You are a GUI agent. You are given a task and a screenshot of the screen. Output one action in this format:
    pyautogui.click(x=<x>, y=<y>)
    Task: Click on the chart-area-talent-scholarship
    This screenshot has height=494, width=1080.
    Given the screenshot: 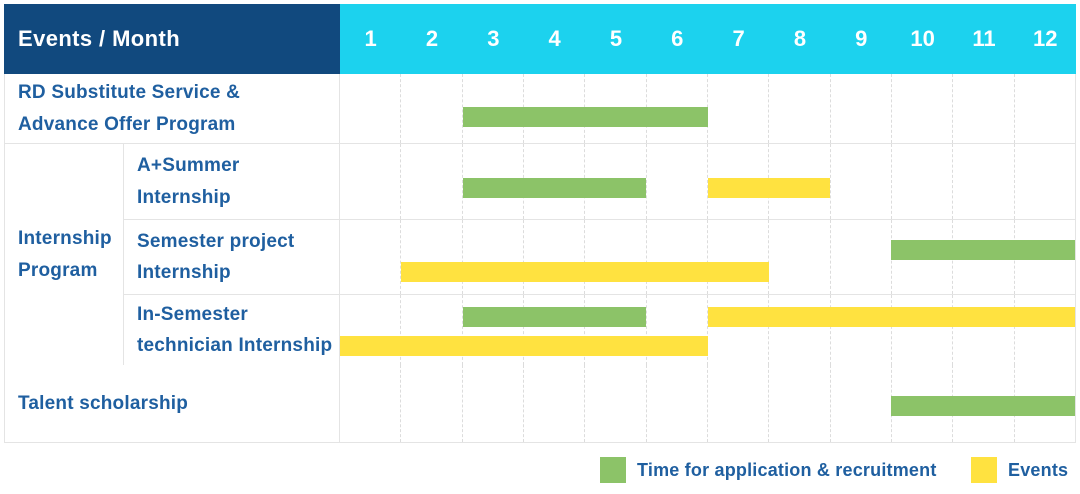 What is the action you would take?
    pyautogui.click(x=707, y=403)
    